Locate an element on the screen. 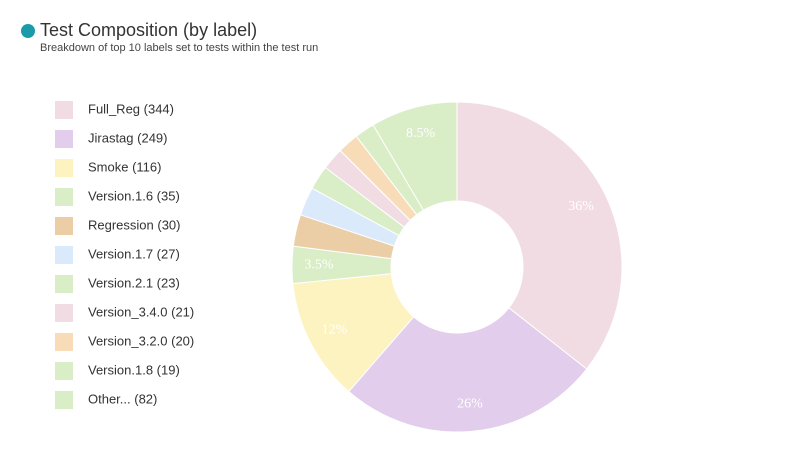  chart-title: Test Composition (by label) is located at coordinates (148, 30).